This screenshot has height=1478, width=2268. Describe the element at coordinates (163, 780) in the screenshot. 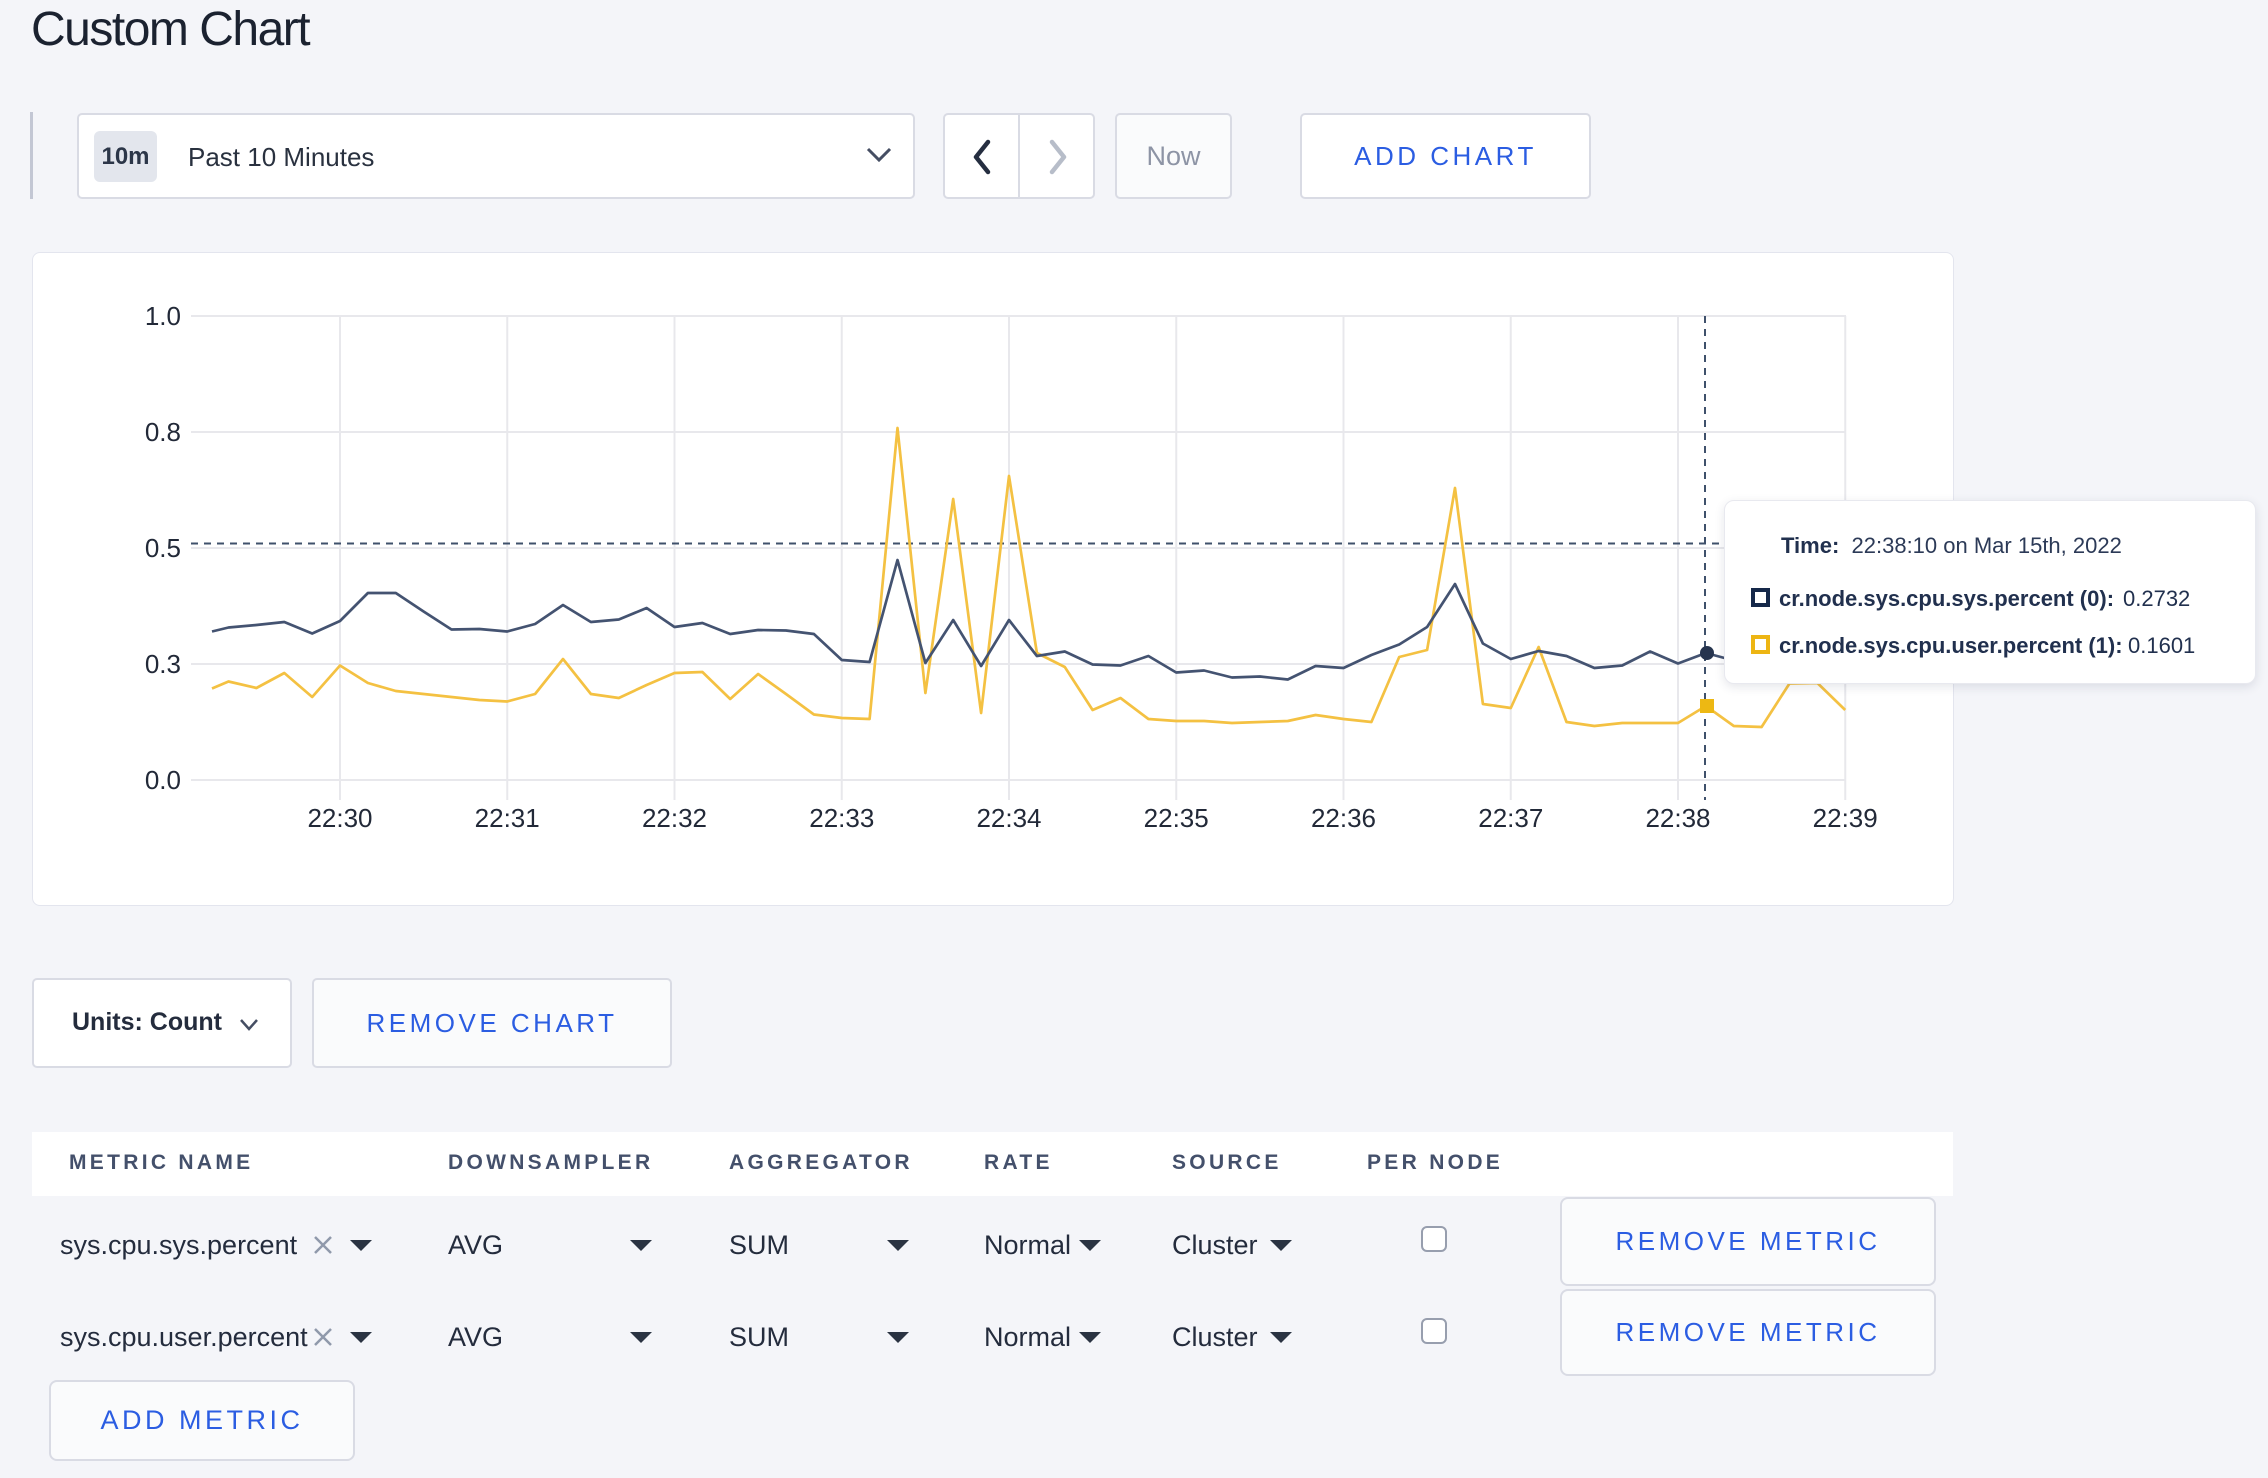

I see `svg-text: 0.0` at that location.